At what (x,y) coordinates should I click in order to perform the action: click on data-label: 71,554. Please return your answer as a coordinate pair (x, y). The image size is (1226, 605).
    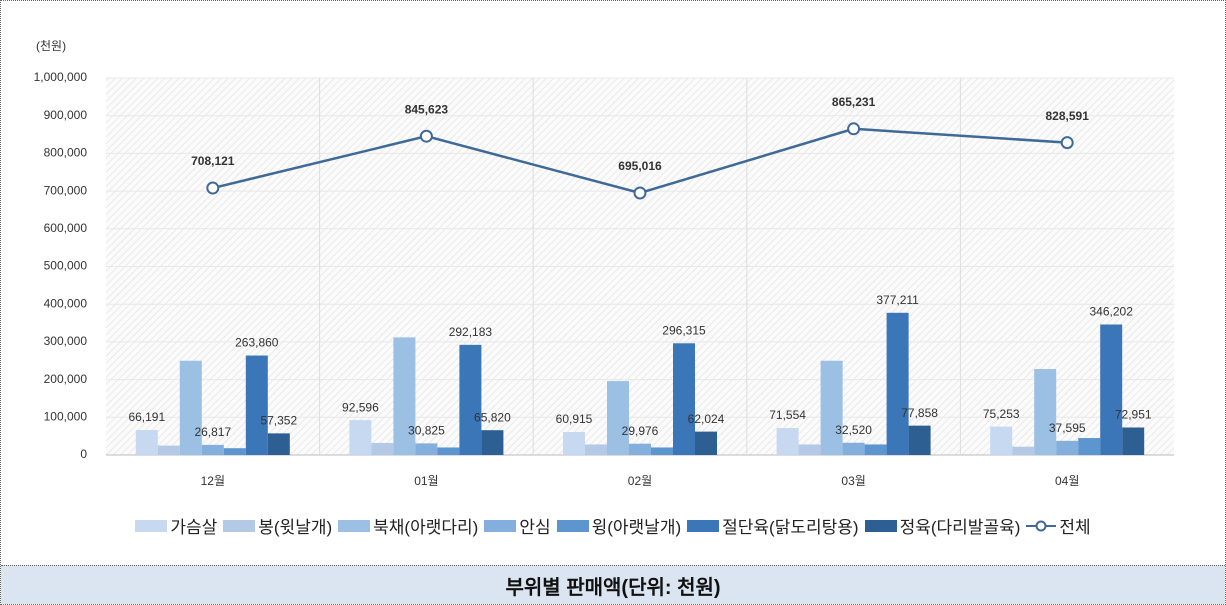
    Looking at the image, I should click on (787, 415).